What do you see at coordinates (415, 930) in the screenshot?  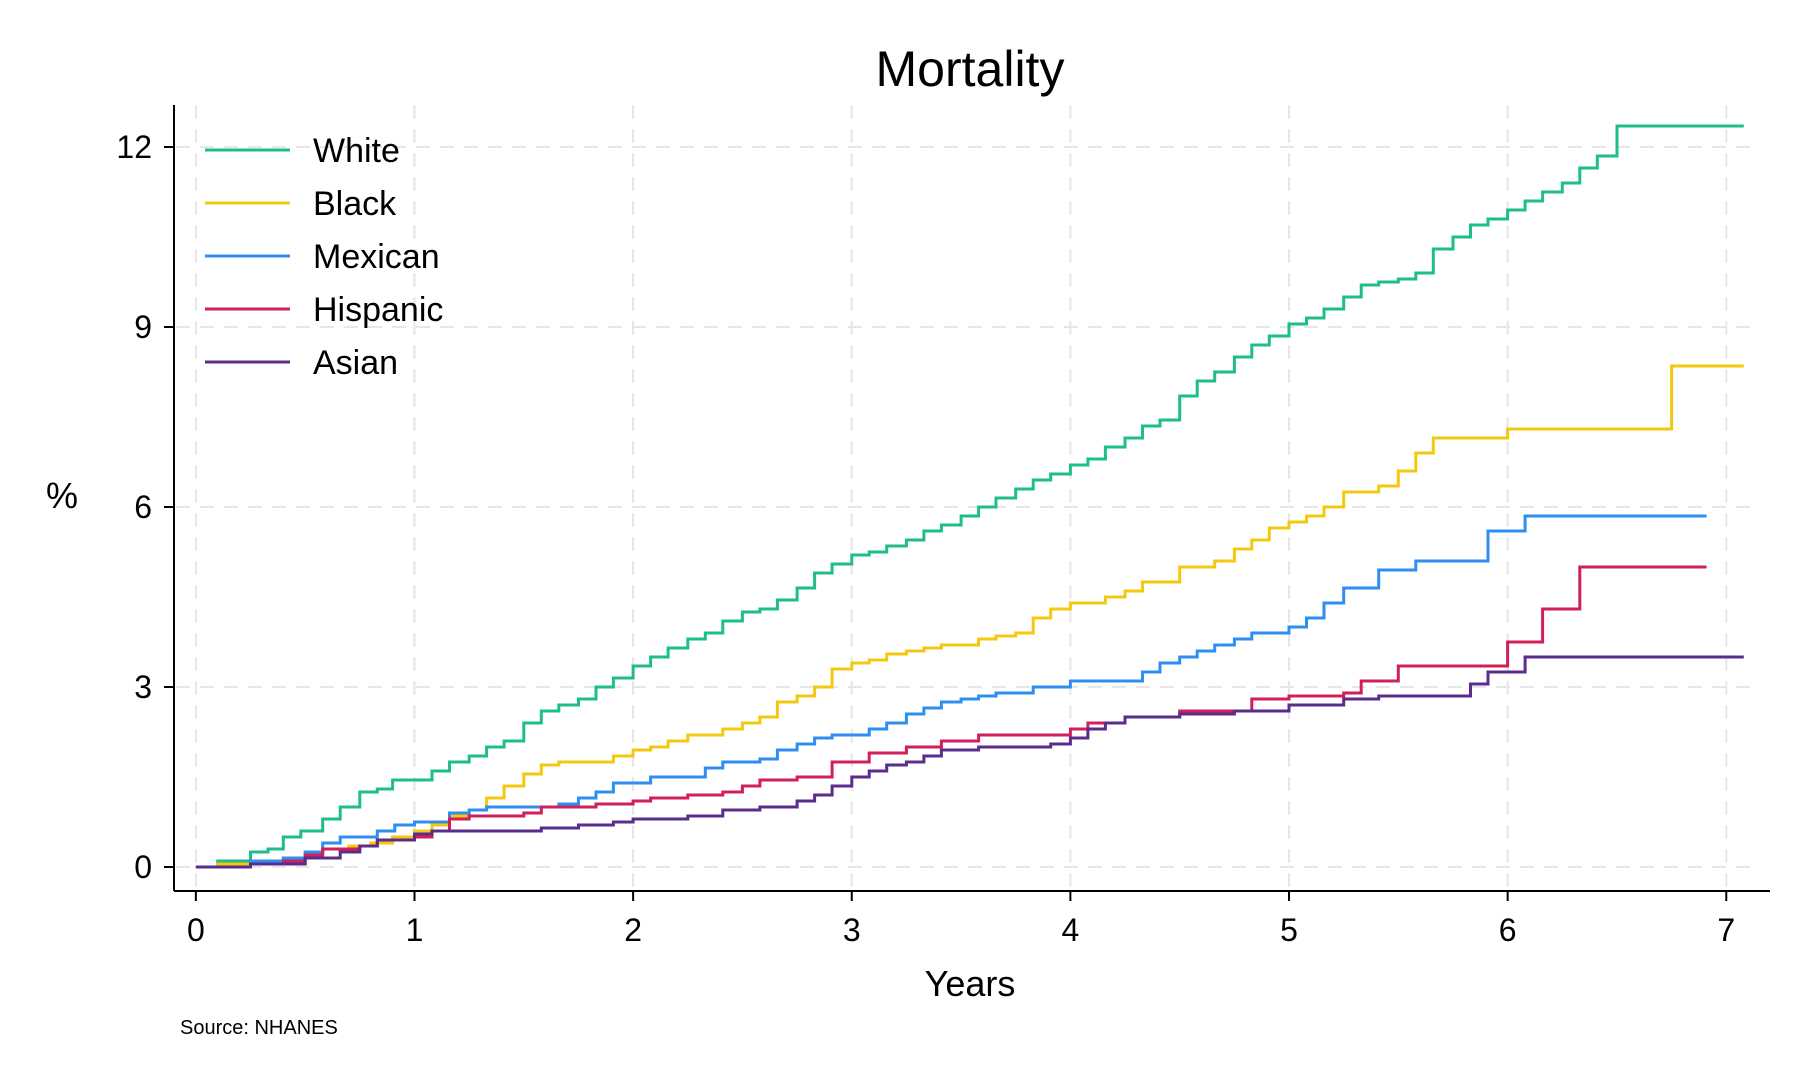 I see `x-tick-label: 1` at bounding box center [415, 930].